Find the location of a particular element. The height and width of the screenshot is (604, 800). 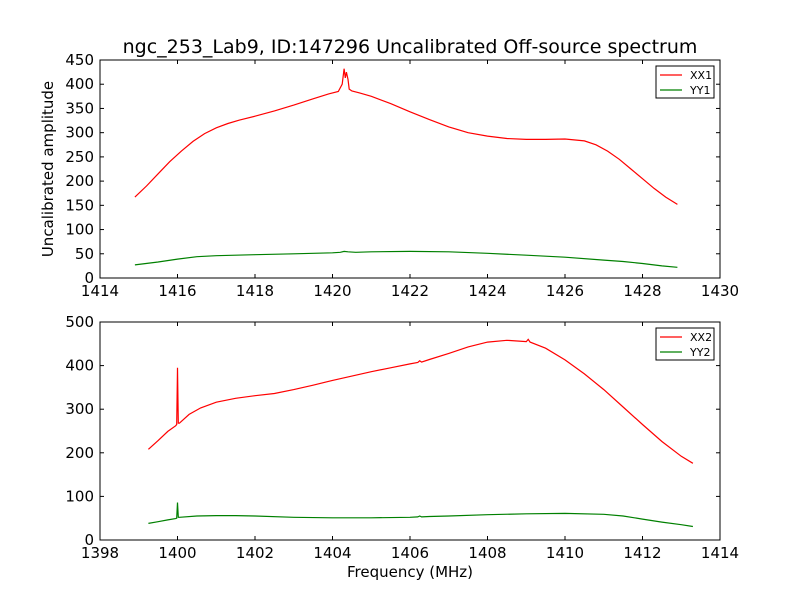

x-tick-label: 1408 is located at coordinates (487, 553).